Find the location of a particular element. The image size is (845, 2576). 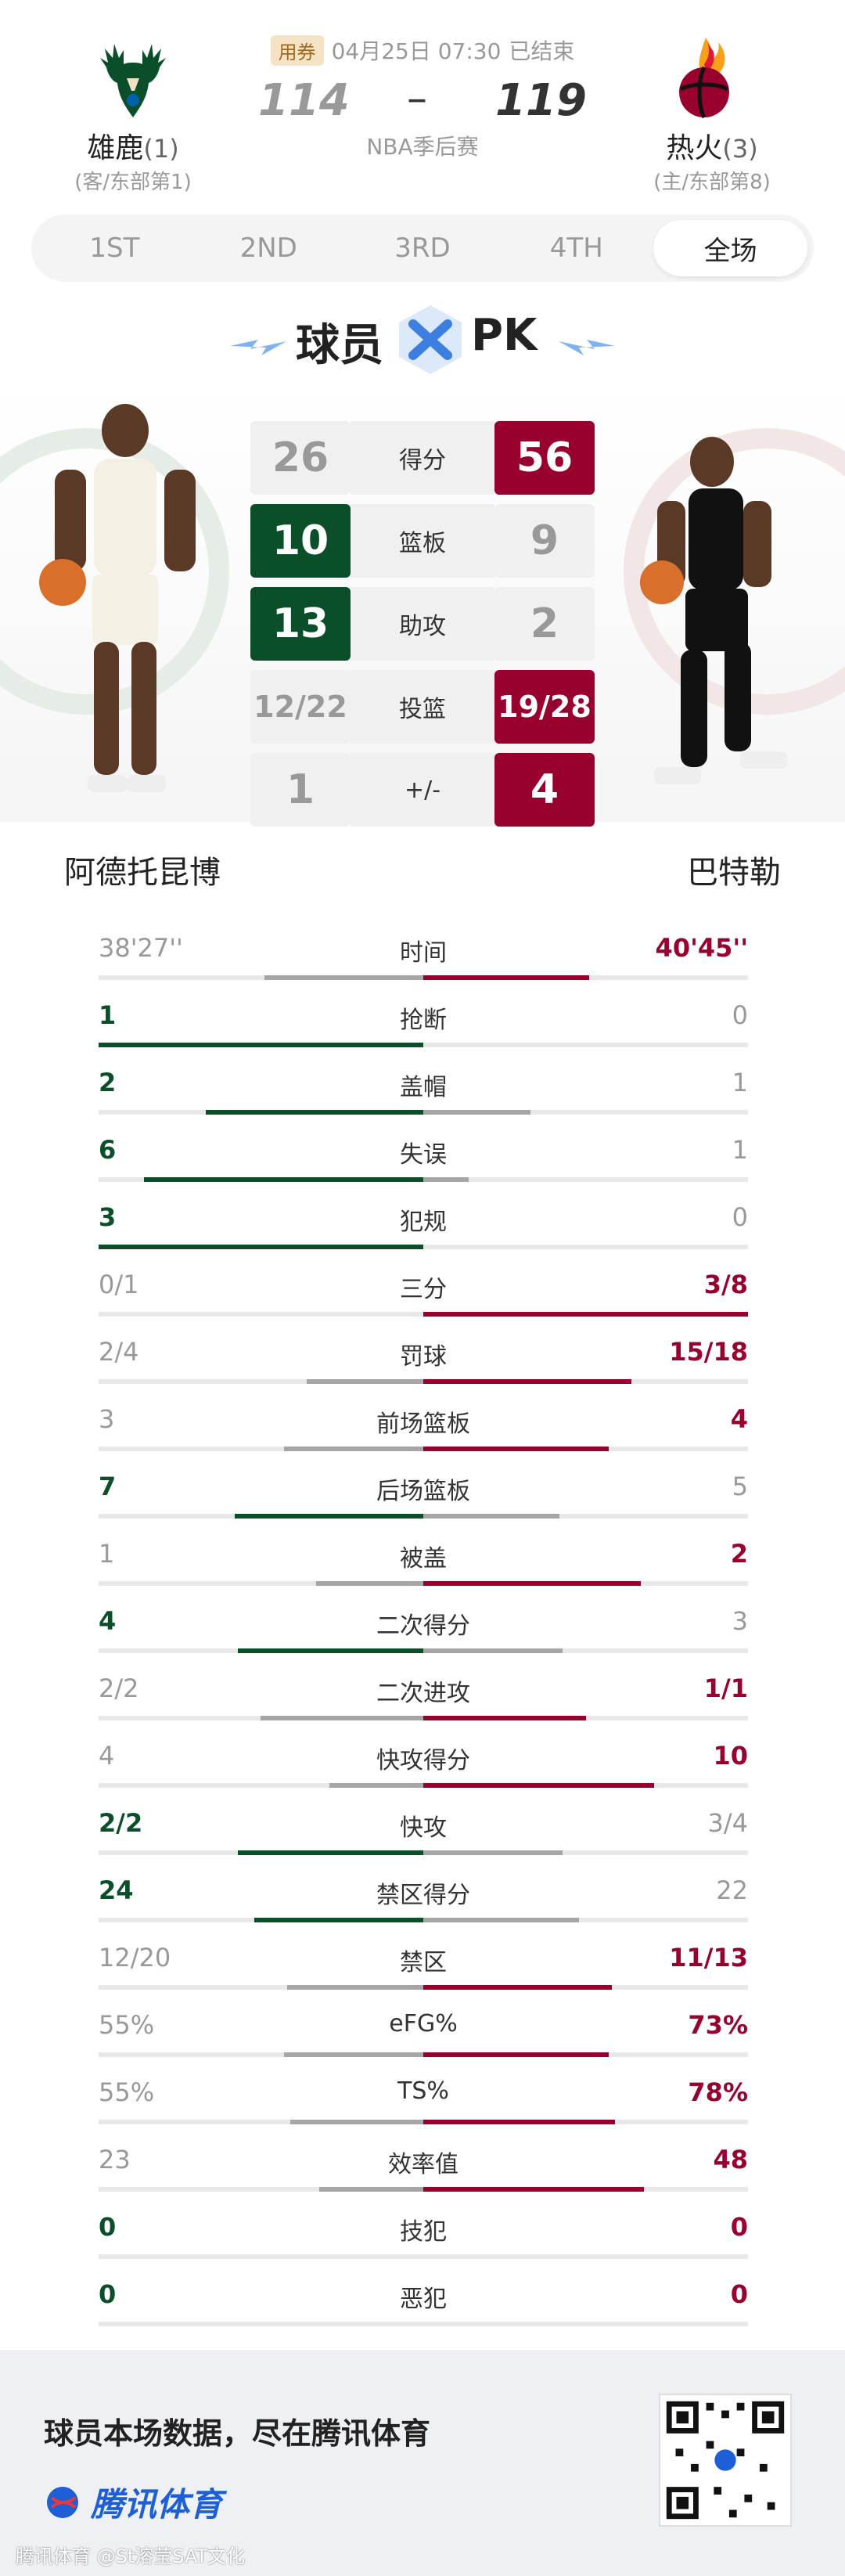

pk-right-value: 56 is located at coordinates (545, 458).